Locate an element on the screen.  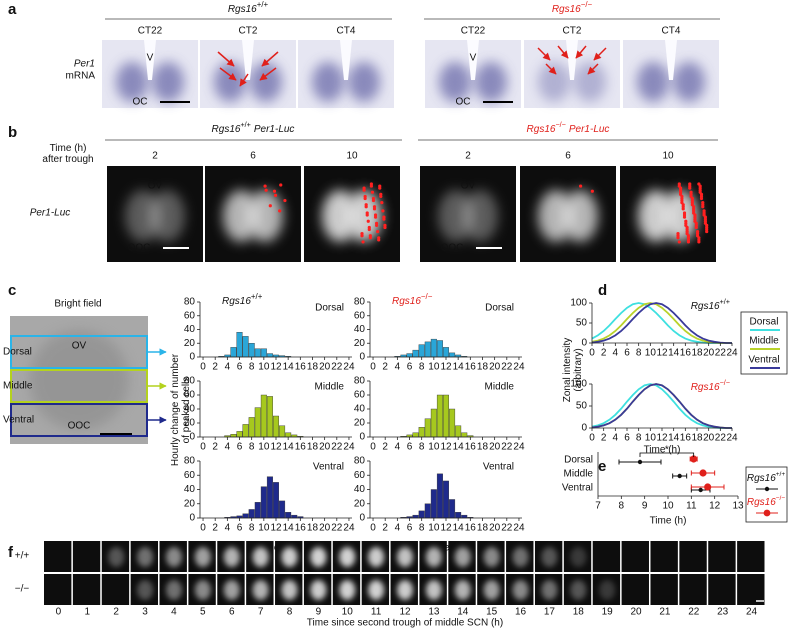
x-tick-label: 10 is located at coordinates (668, 506).